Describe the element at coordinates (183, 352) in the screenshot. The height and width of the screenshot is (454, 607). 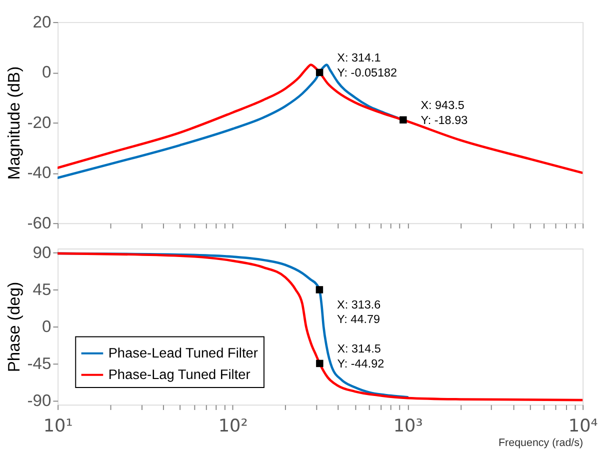
I see `legend-label: Phase-Lead Tuned Filter` at that location.